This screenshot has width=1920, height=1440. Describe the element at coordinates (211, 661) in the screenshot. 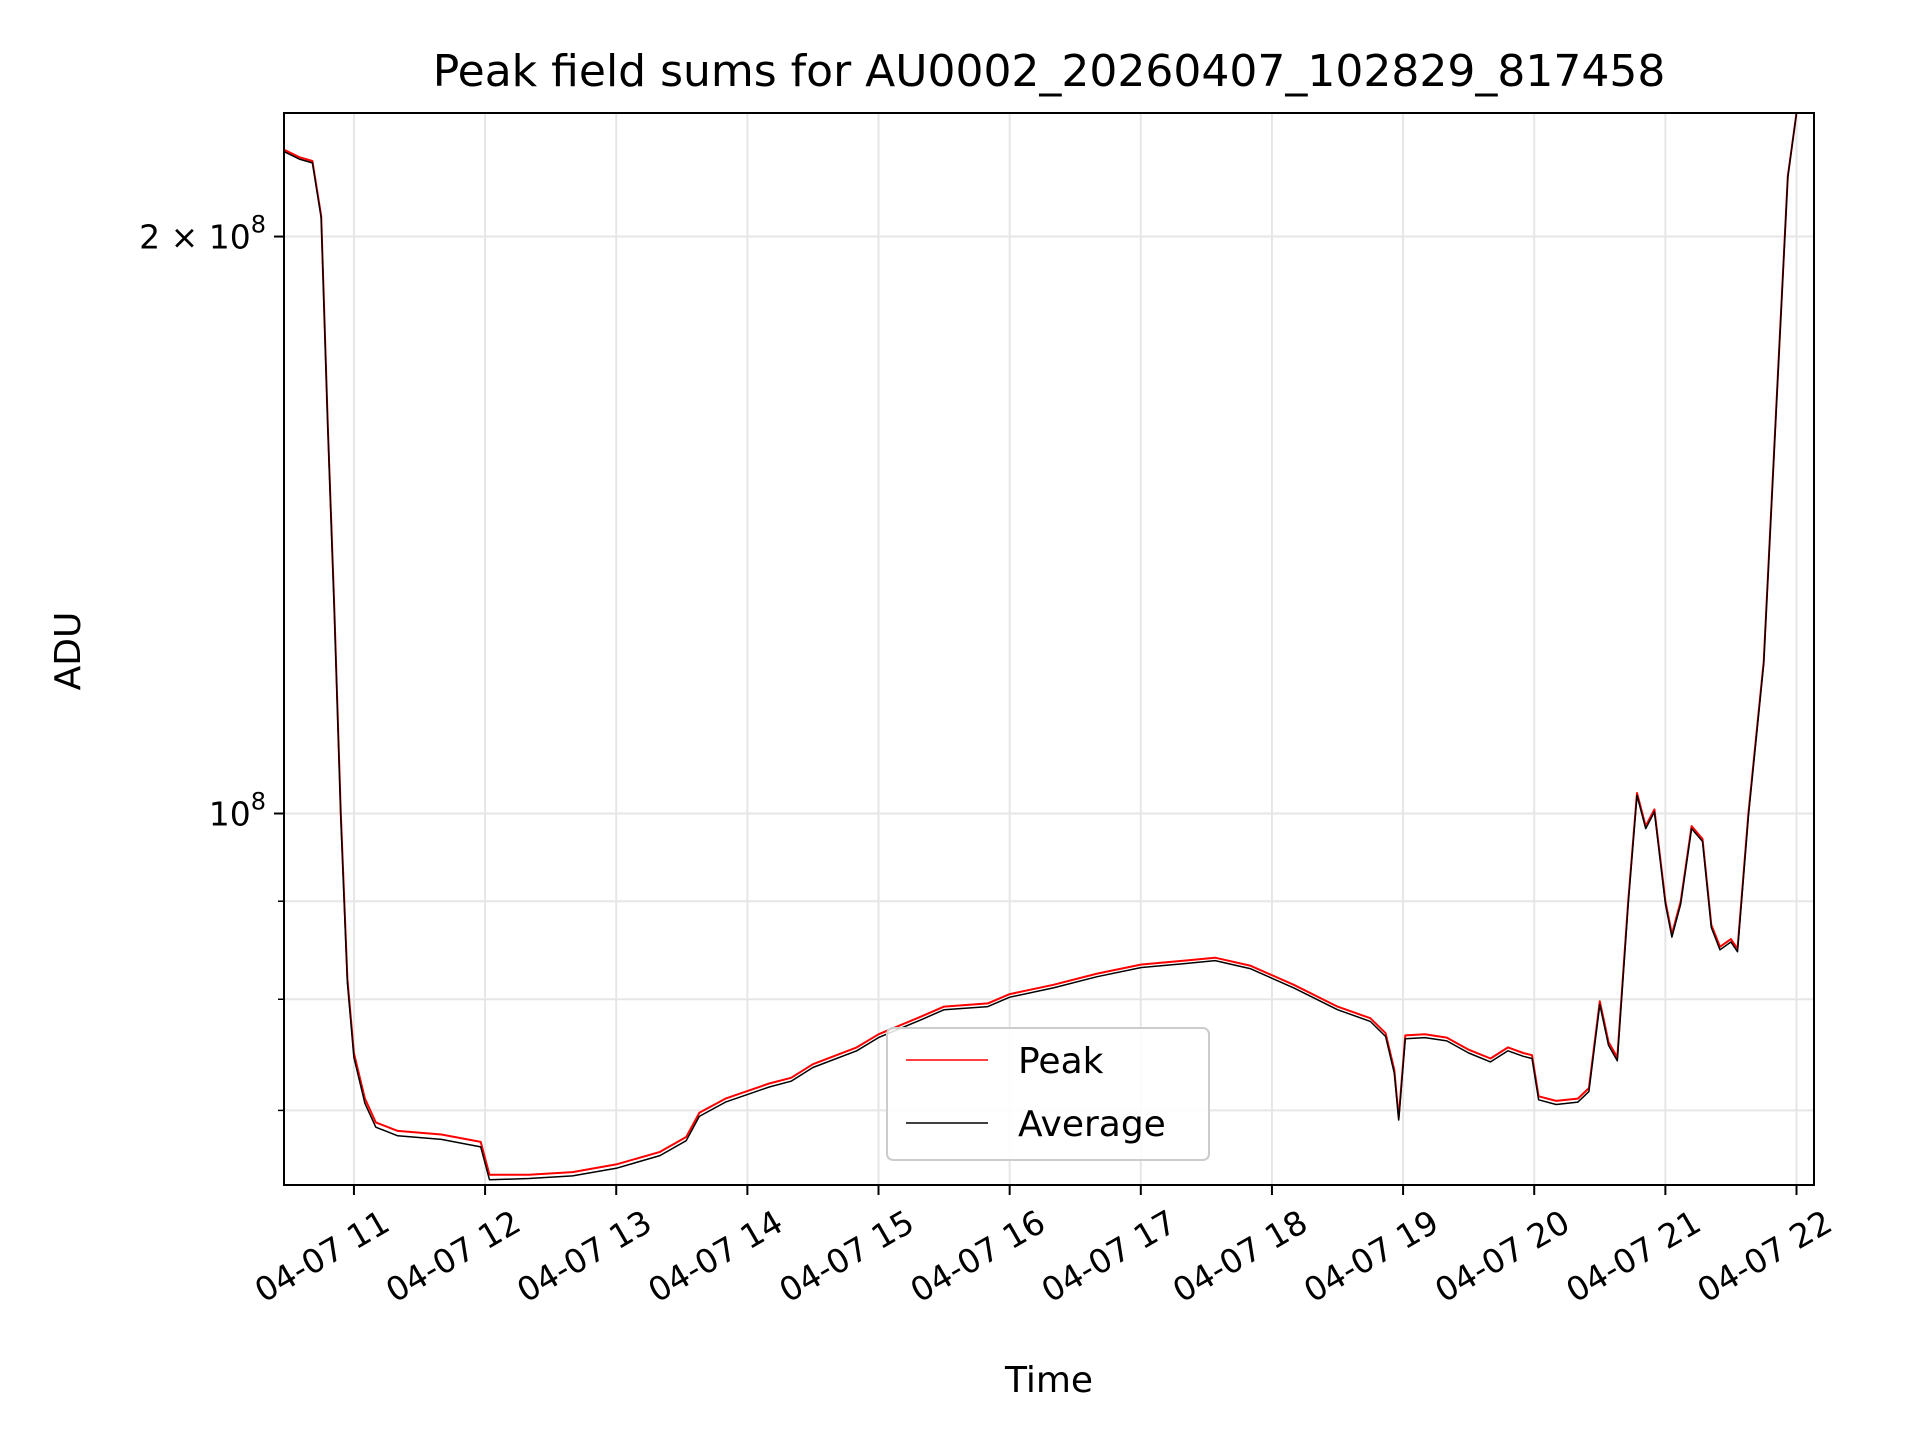

I see `y-axis-ticks: 108 2 × 108` at that location.